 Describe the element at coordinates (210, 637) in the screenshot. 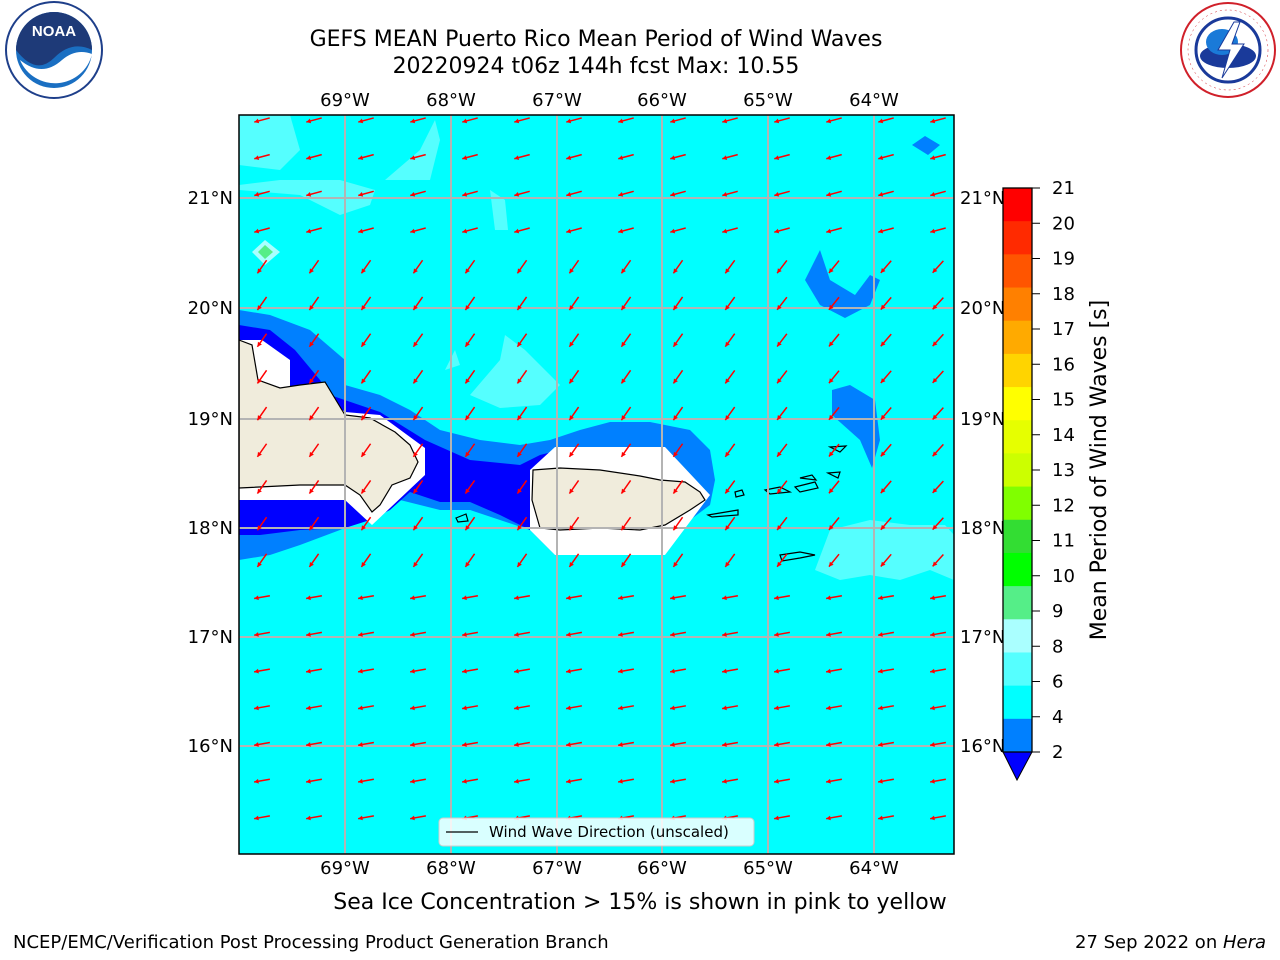

I see `lat-label-left: 17°N` at that location.